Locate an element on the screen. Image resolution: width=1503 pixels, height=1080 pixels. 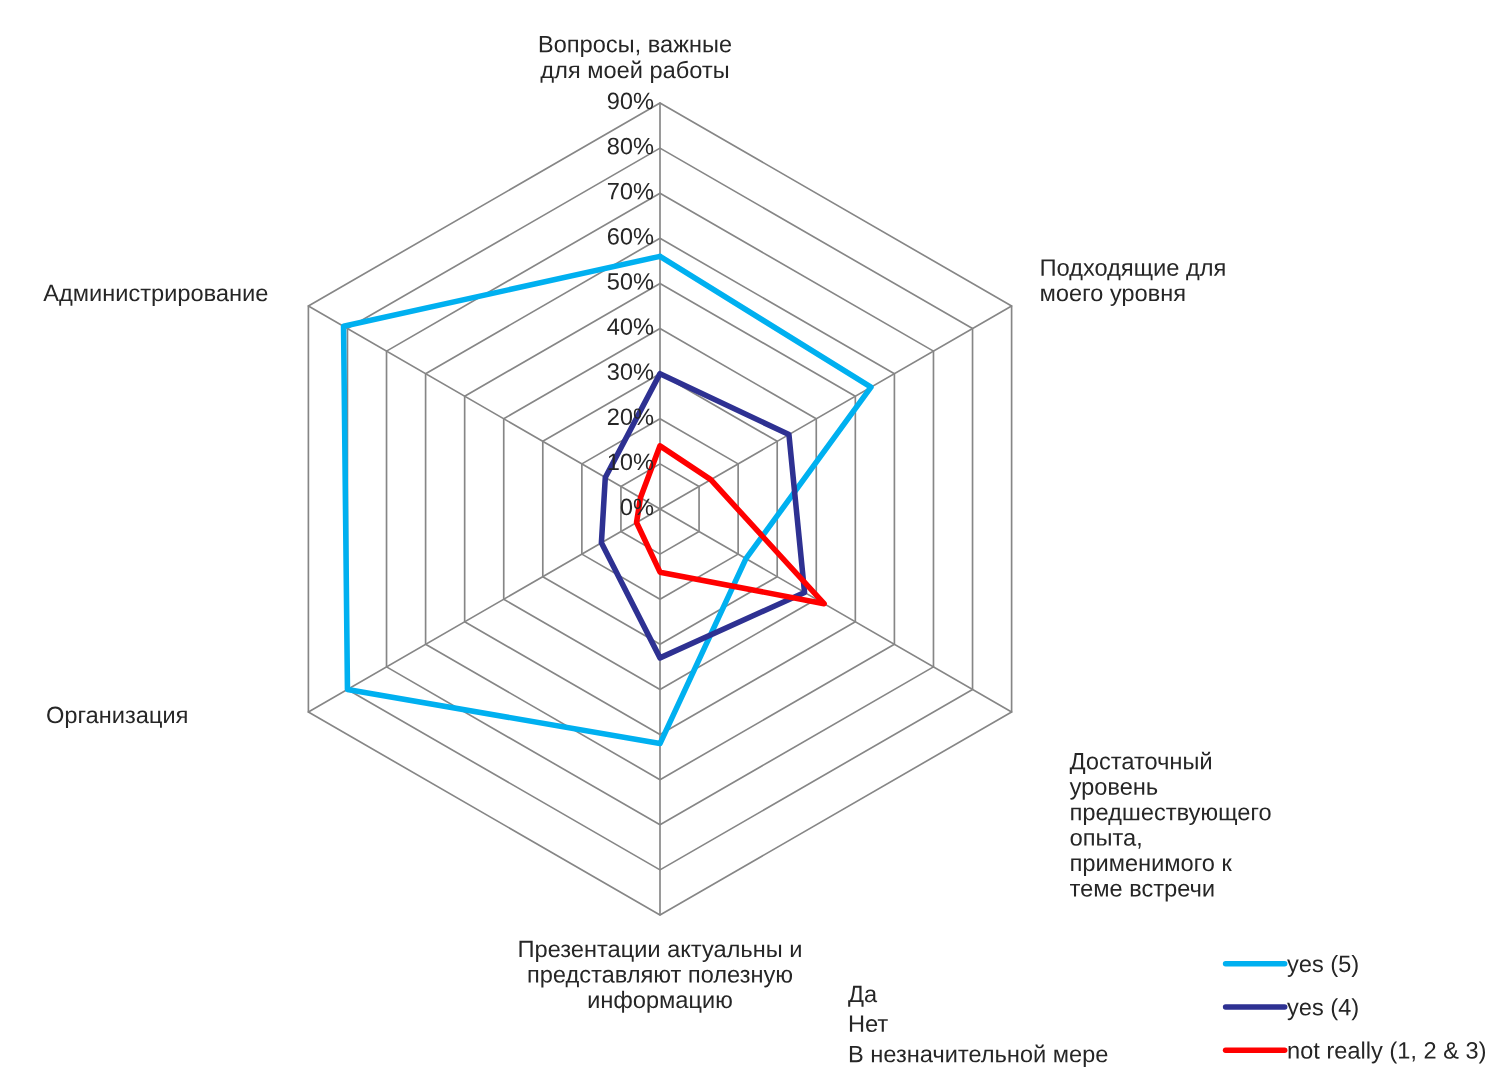
spoke-label: Презентации актуальны и представляют полезную информацию is located at coordinates (660, 976).